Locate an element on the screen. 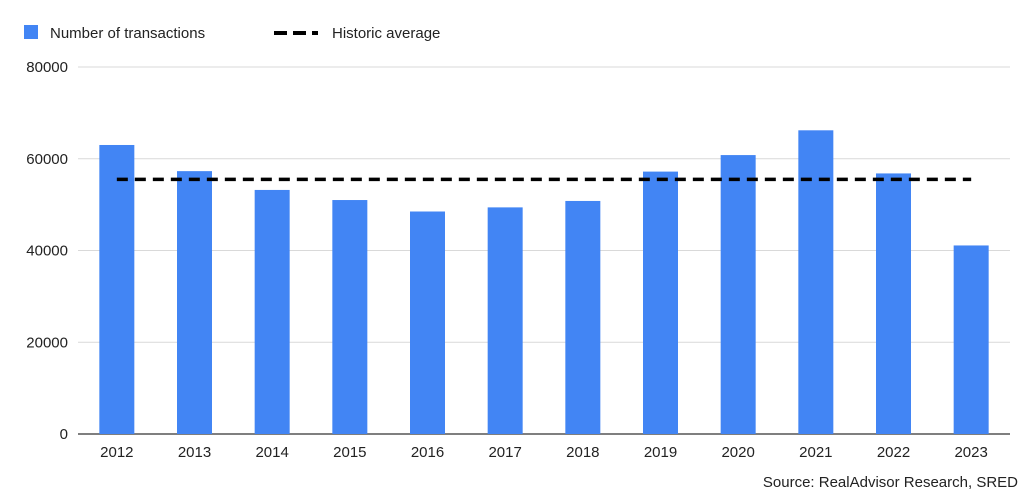  bar-2022 is located at coordinates (893, 303).